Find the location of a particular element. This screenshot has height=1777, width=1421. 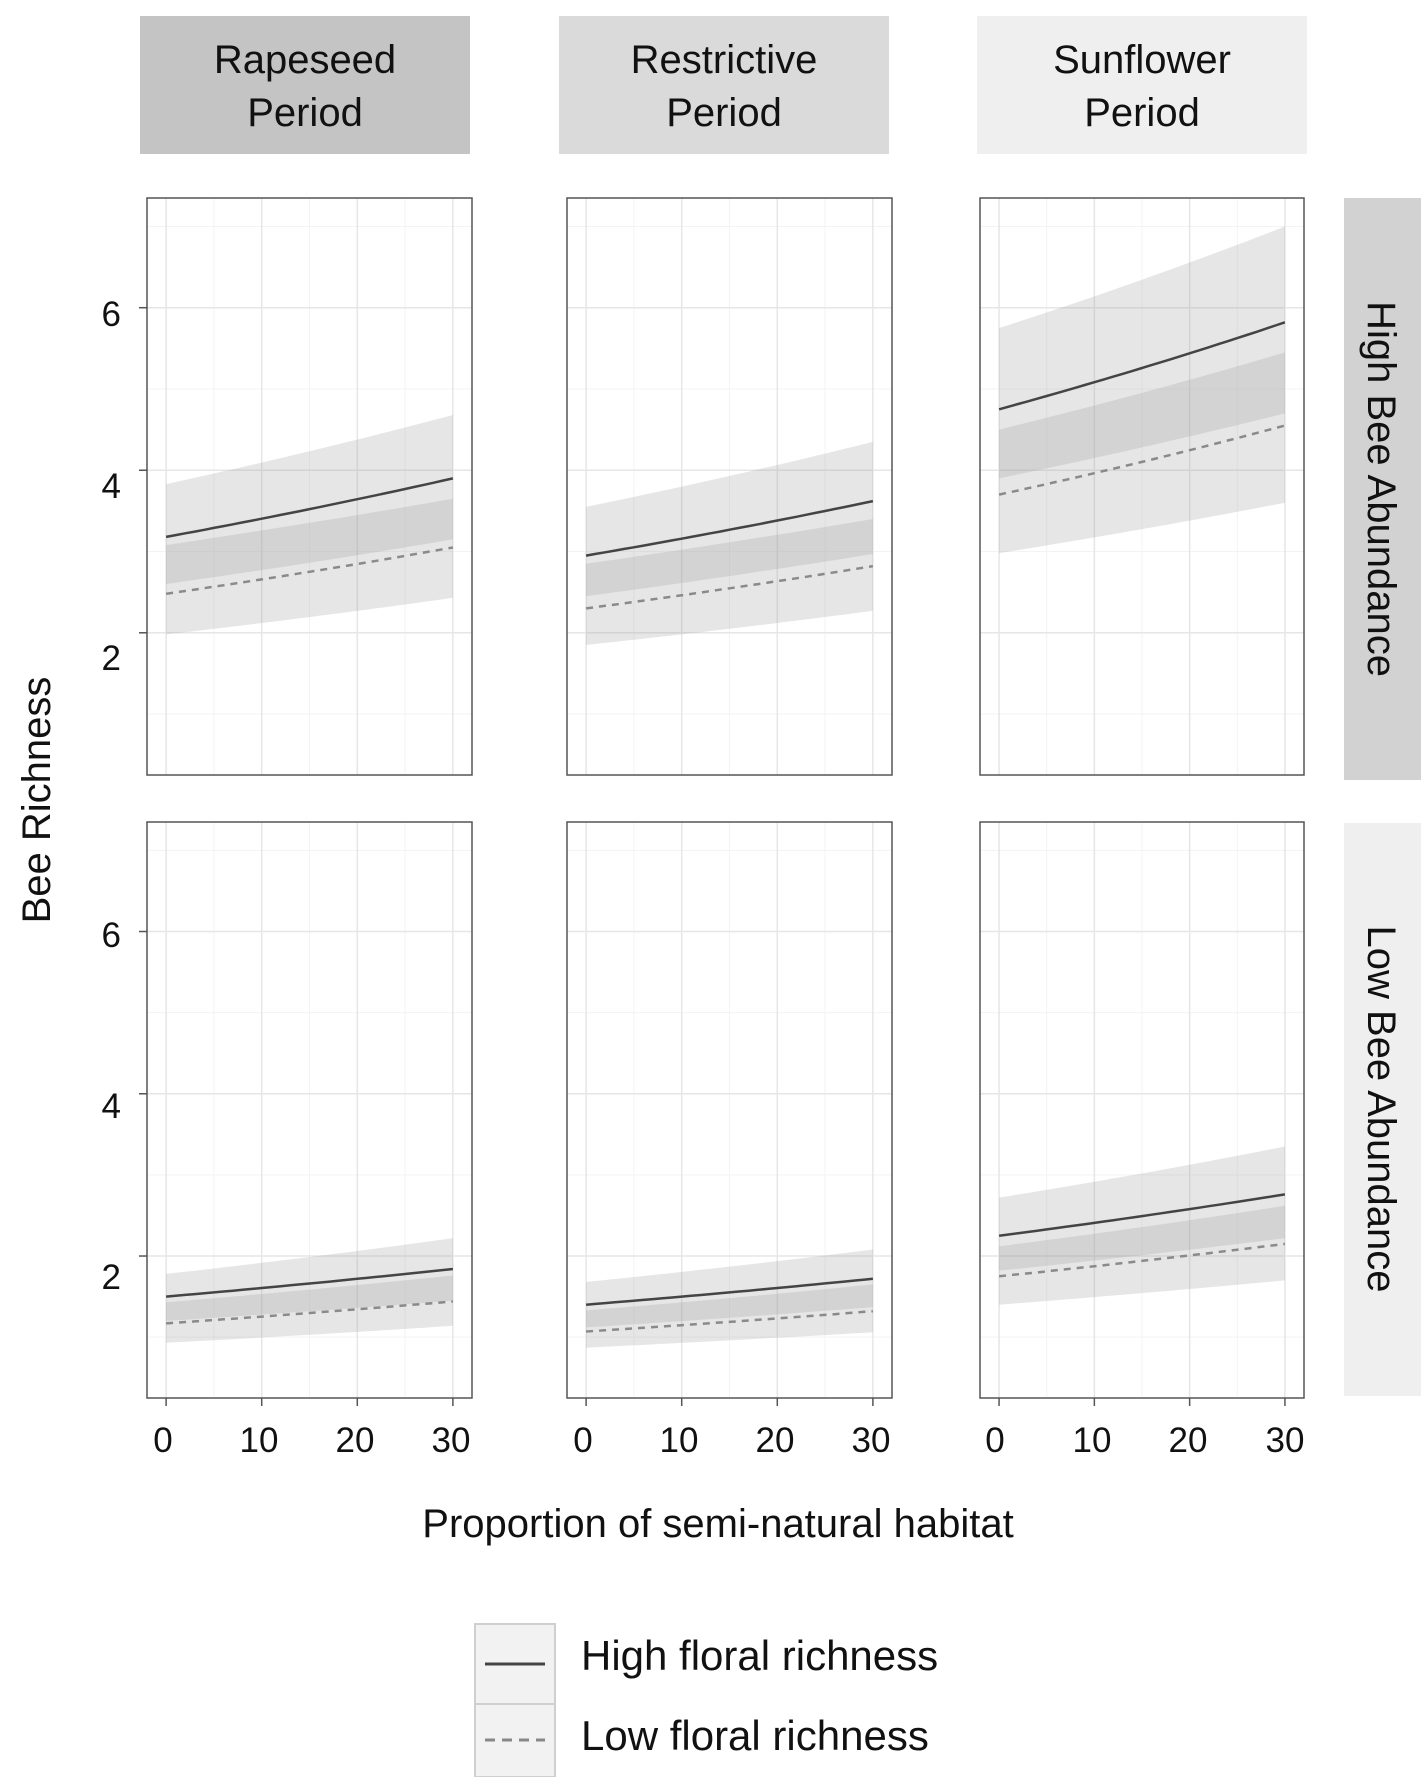

panel-rapeseed-low-ribbon-low is located at coordinates (309, 1309).